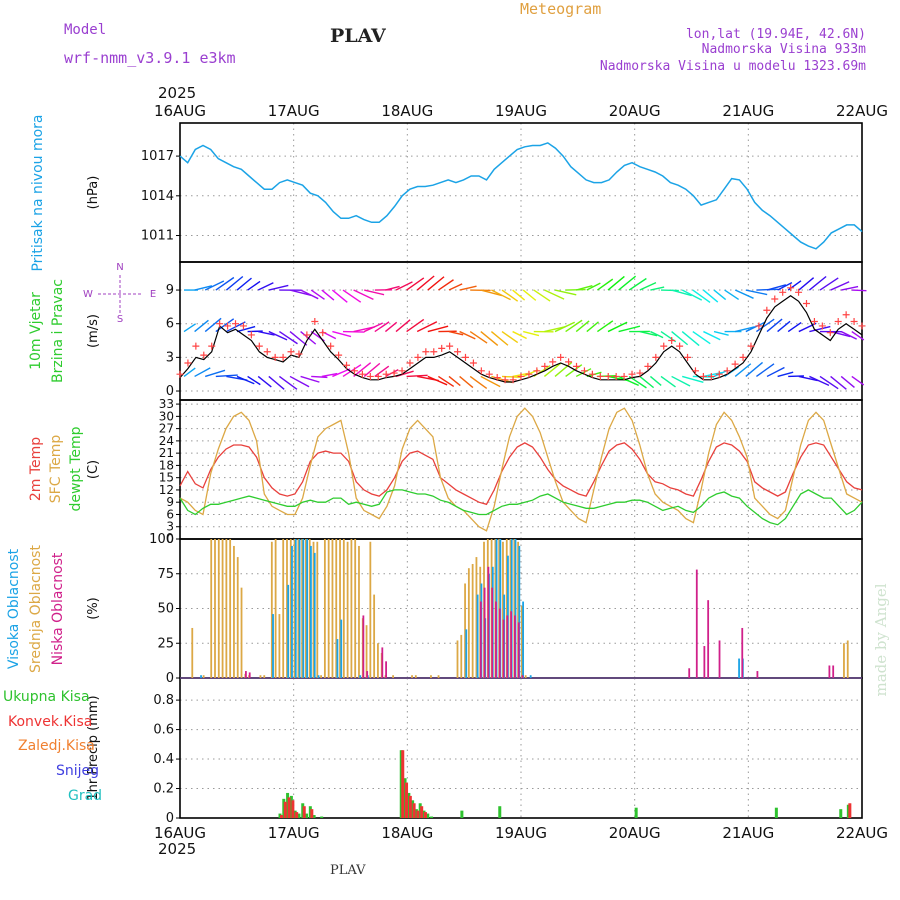 The height and width of the screenshot is (900, 900). I want to click on side-temp-sfc: SFC Temp, so click(56, 469).